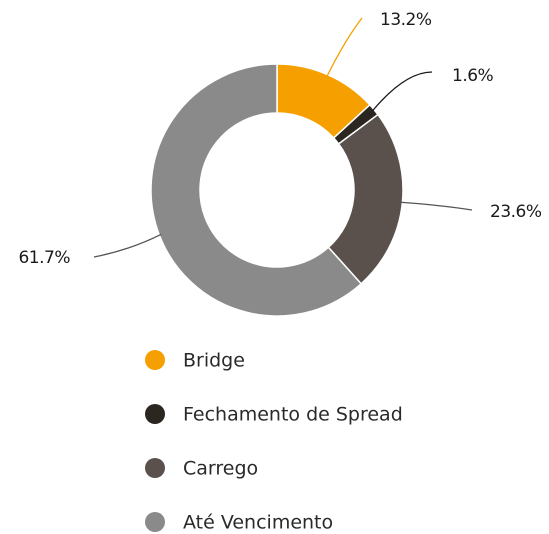 The width and height of the screenshot is (549, 534). Describe the element at coordinates (473, 76) in the screenshot. I see `value-label: 1.6%` at that location.